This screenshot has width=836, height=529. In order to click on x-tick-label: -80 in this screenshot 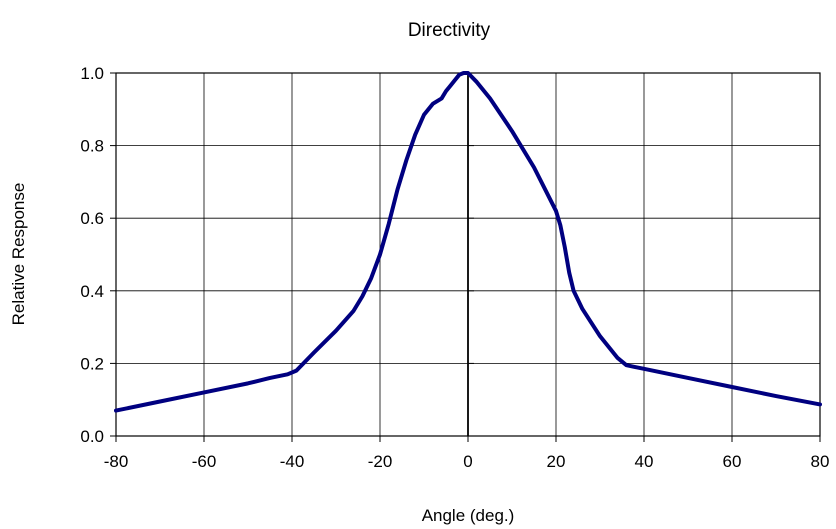, I will do `click(116, 461)`.